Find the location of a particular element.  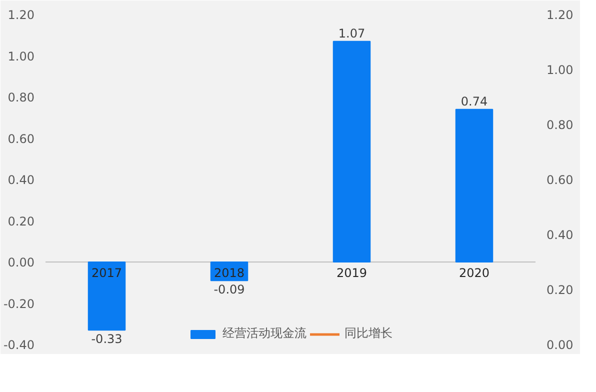

legend-label: 同比增长 is located at coordinates (368, 333).